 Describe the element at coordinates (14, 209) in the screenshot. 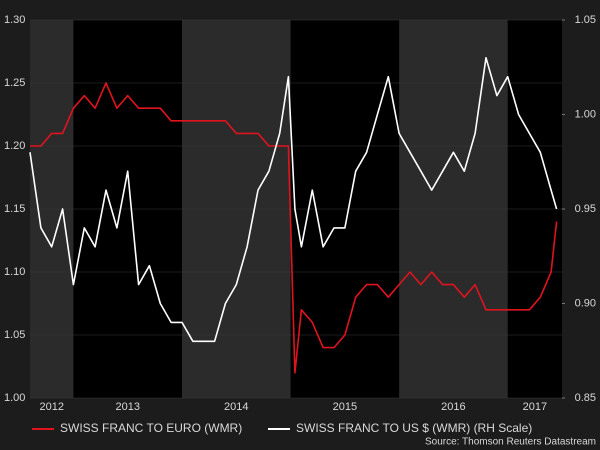

I see `y-tick-label: 1.15` at that location.